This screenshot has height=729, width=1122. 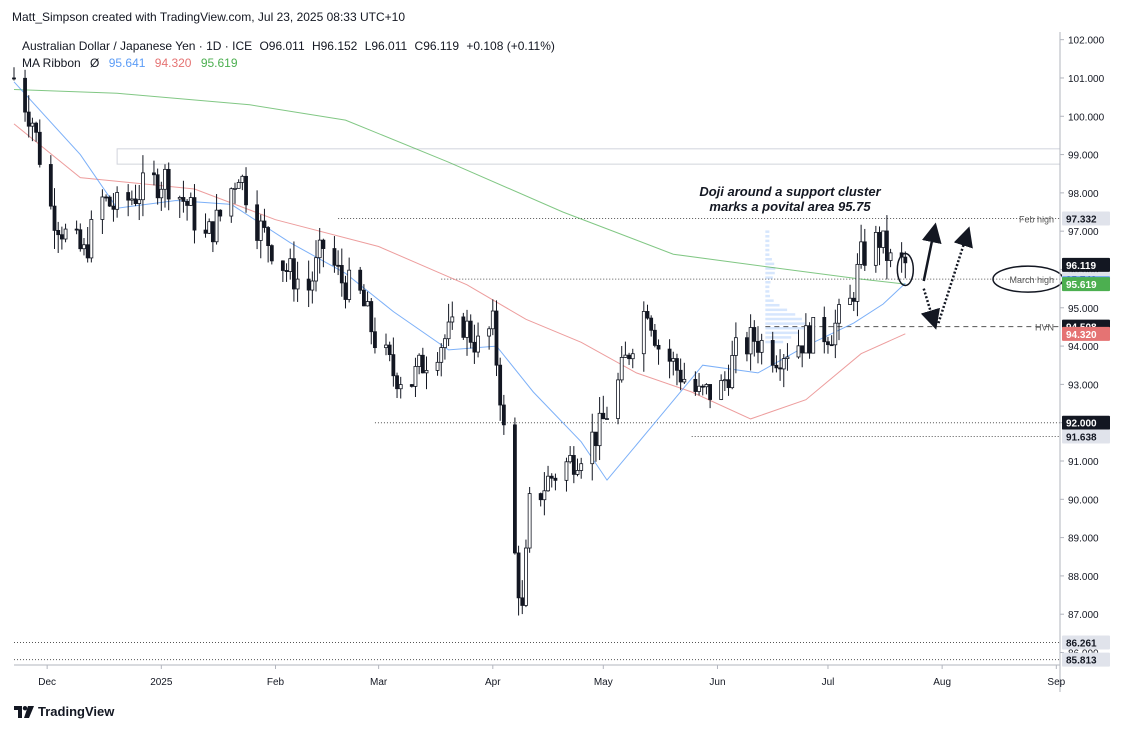 What do you see at coordinates (1081, 438) in the screenshot?
I see `price-tag-label: 91.638` at bounding box center [1081, 438].